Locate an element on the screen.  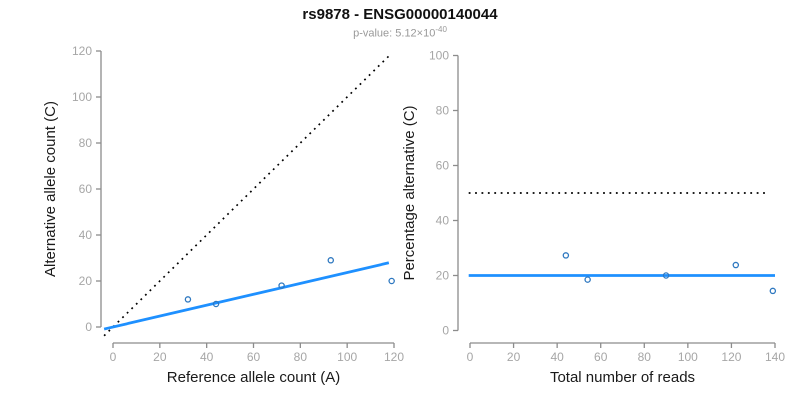
y-axis-label: Alternative allele count (C) is located at coordinates (50, 189).